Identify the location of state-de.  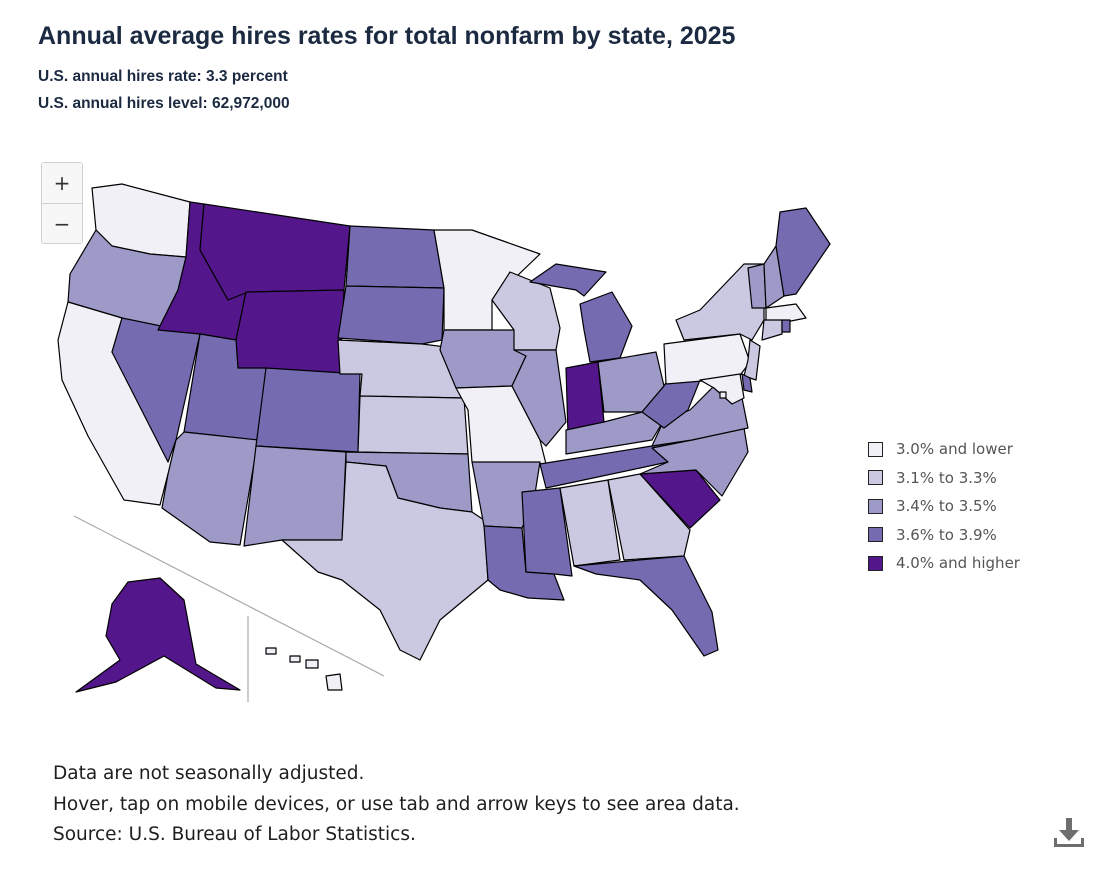
(747, 383).